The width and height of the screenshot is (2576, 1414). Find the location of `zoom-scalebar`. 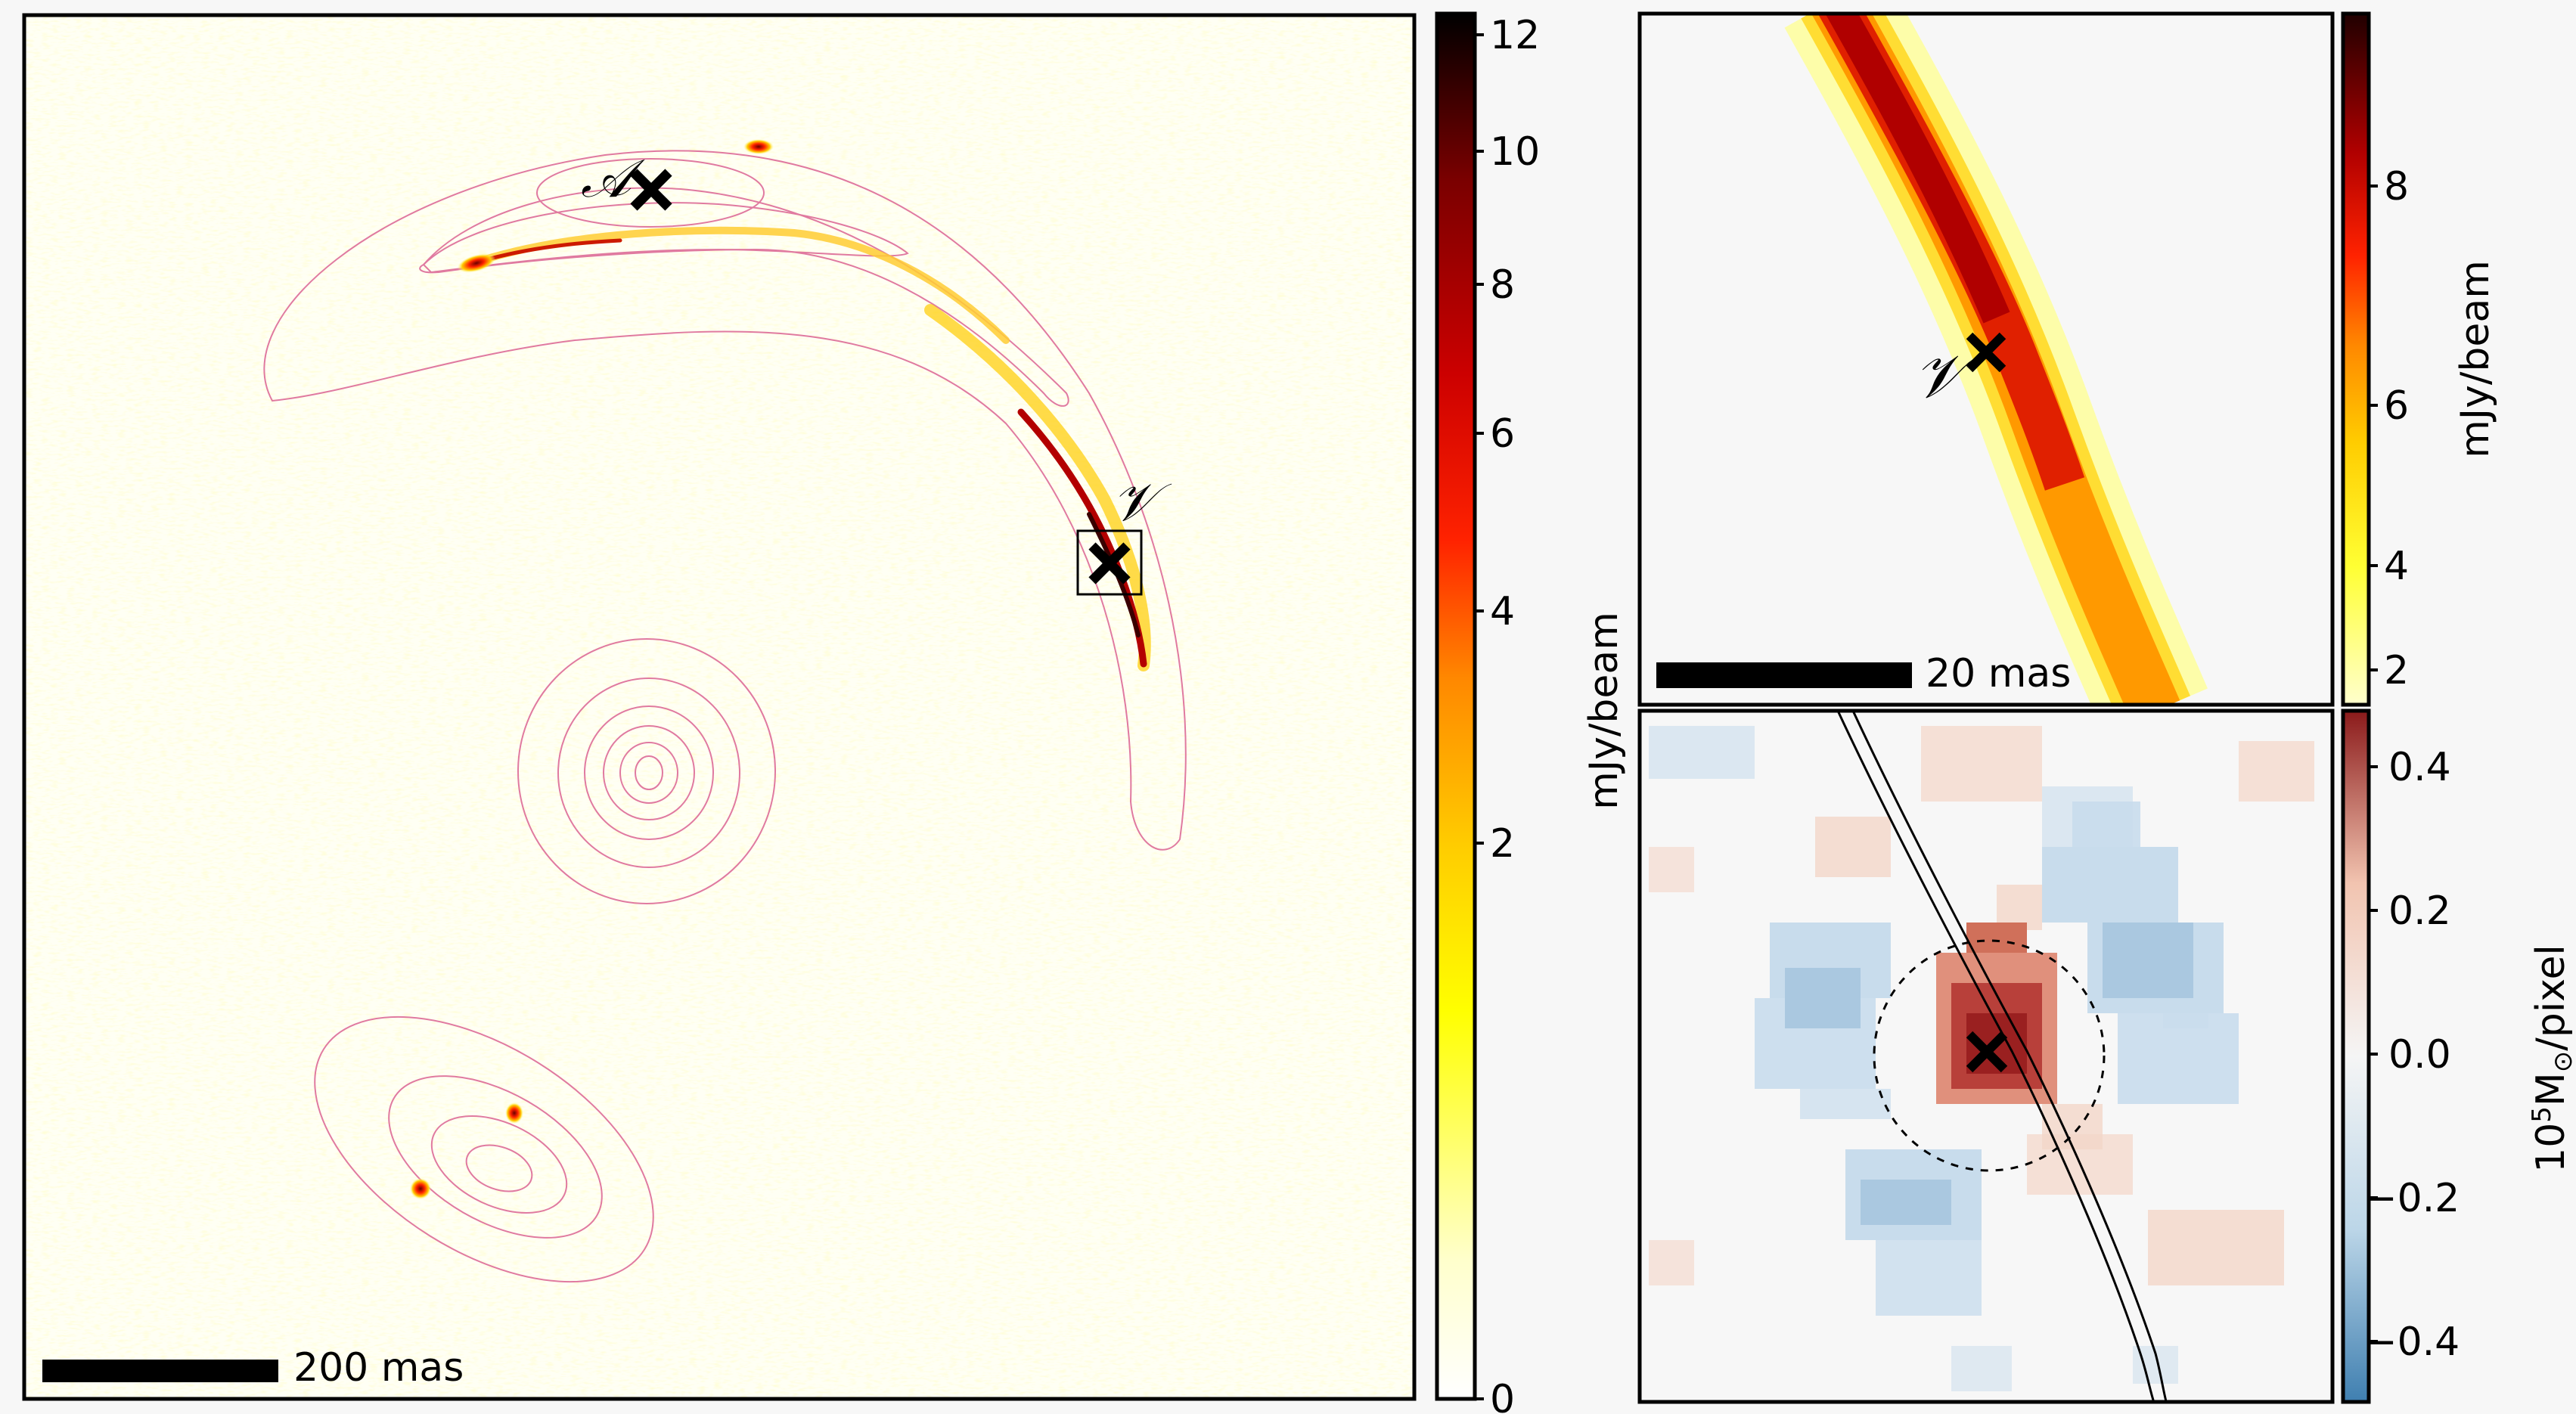

zoom-scalebar is located at coordinates (1784, 675).